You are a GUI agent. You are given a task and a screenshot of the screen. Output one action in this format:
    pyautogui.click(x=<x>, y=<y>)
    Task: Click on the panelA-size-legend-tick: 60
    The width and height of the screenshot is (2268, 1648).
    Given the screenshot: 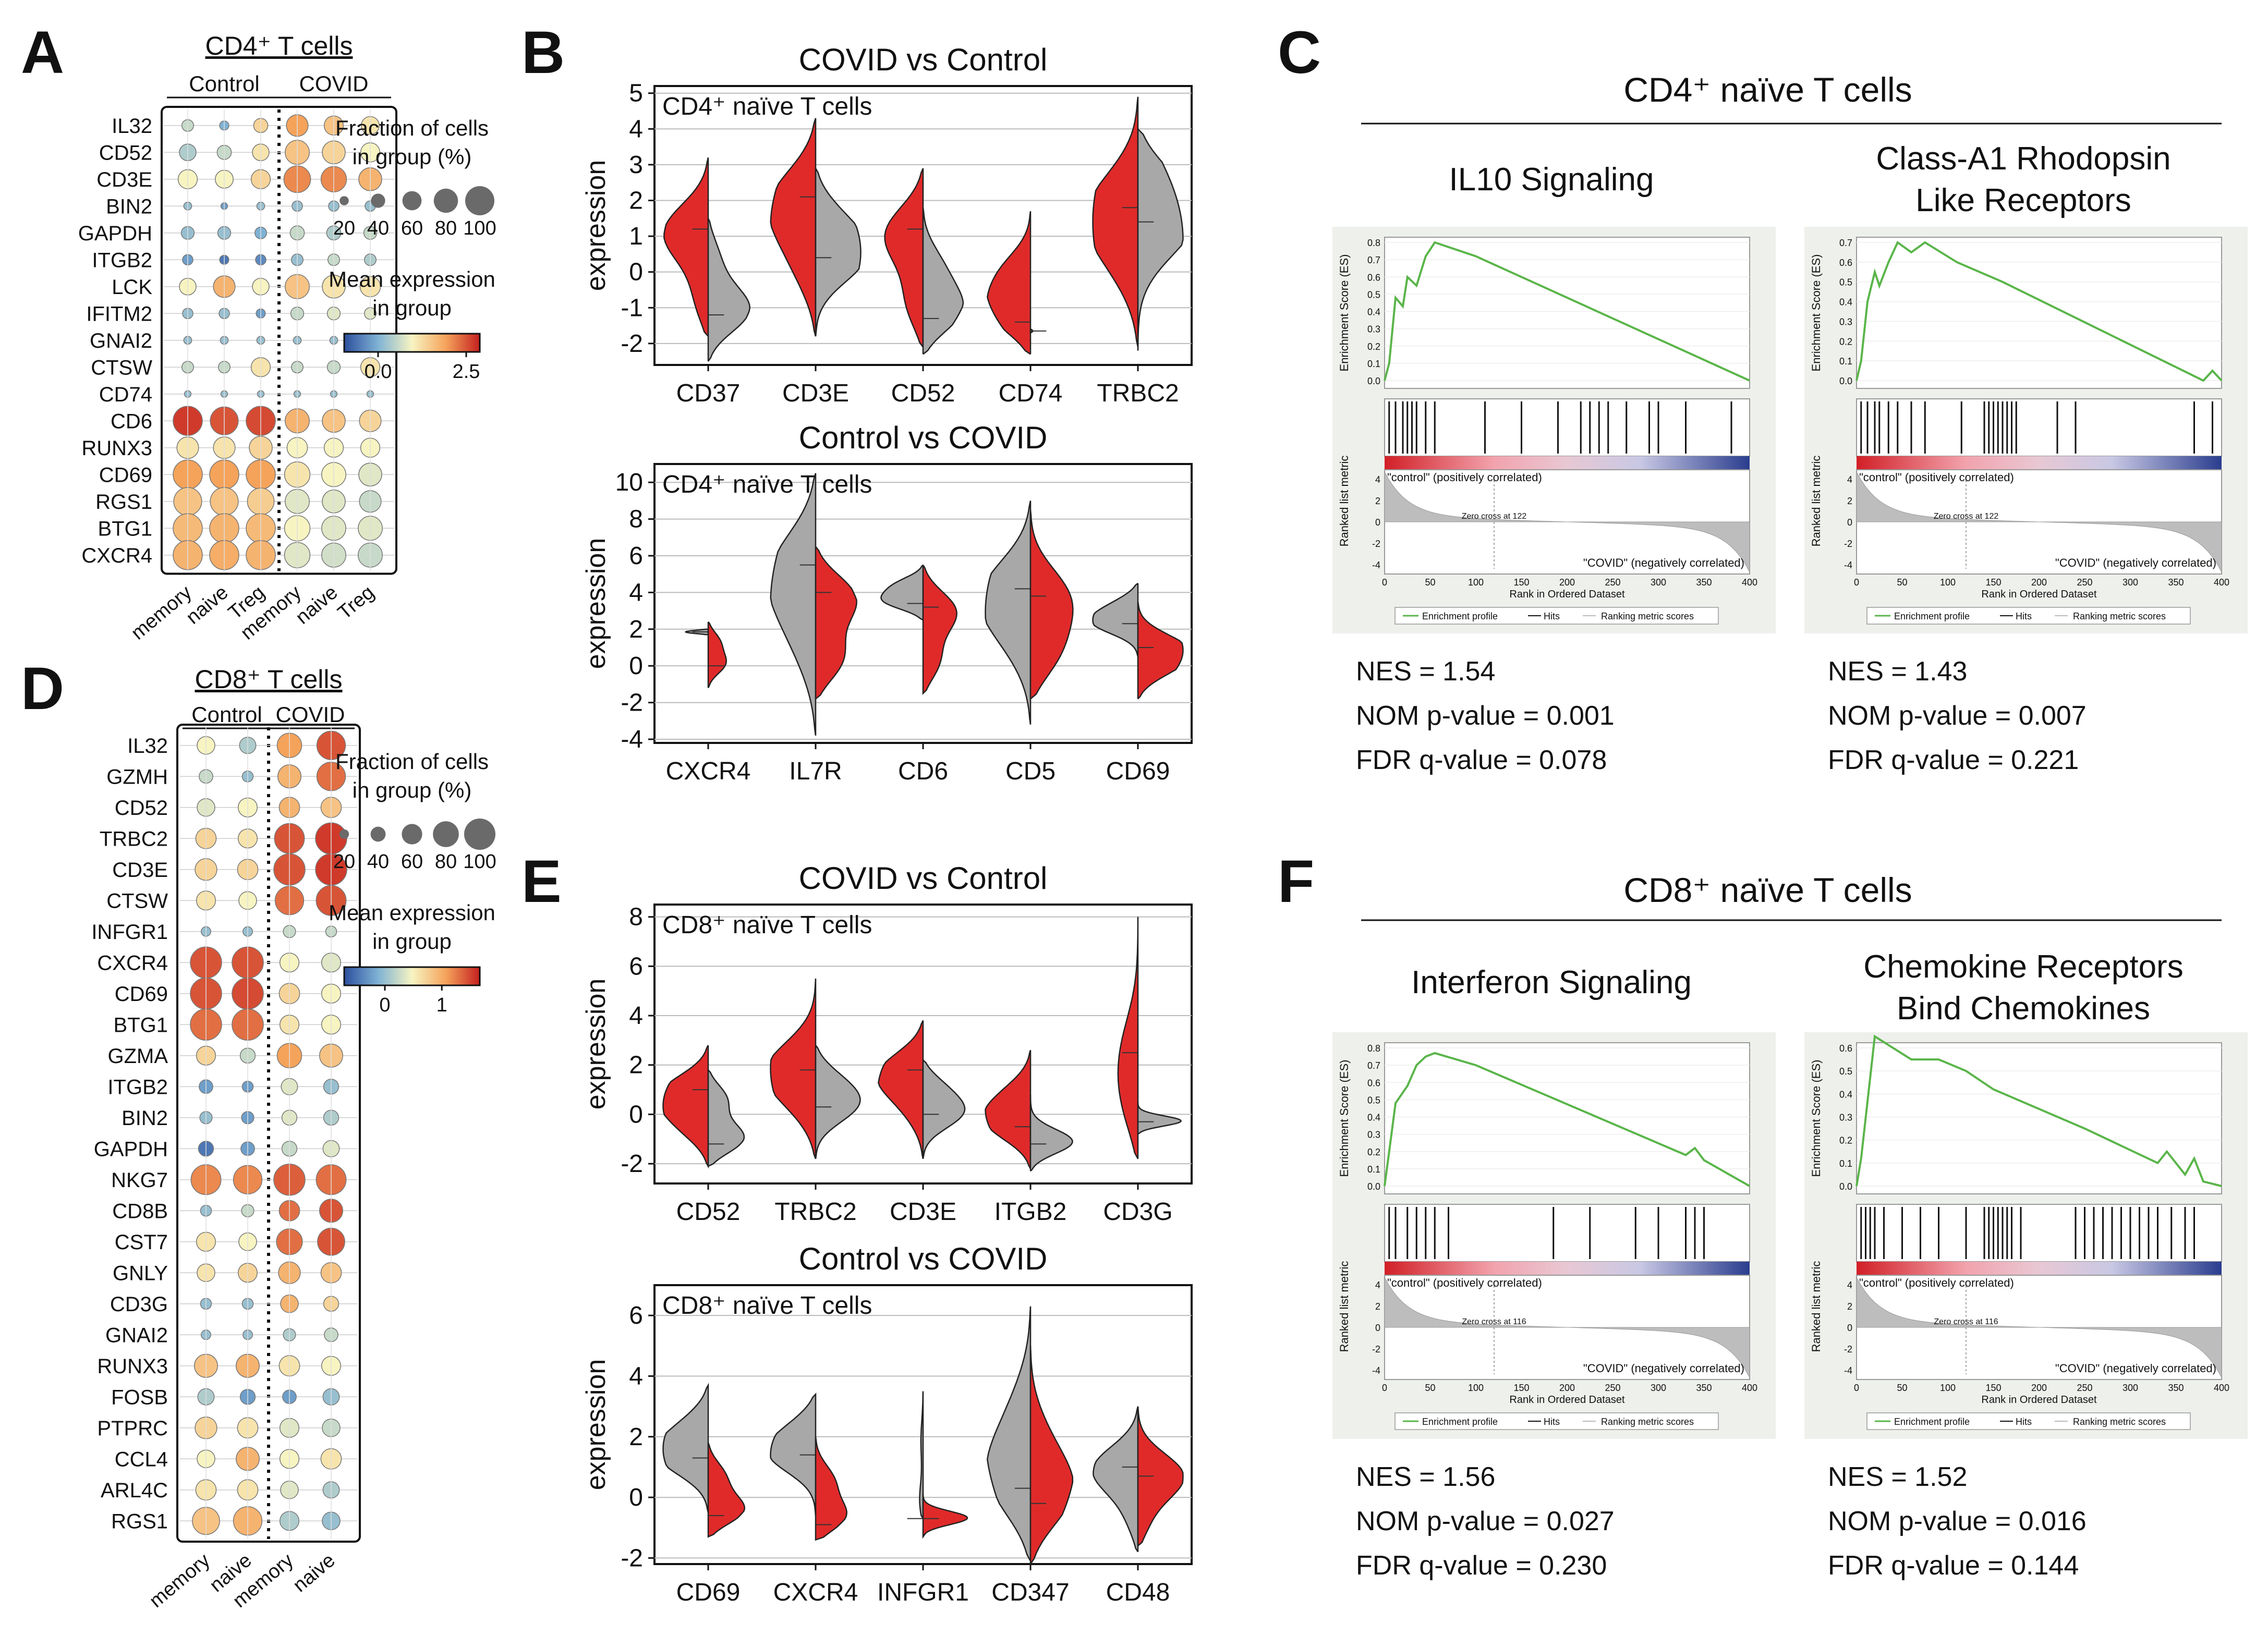 What is the action you would take?
    pyautogui.click(x=412, y=228)
    